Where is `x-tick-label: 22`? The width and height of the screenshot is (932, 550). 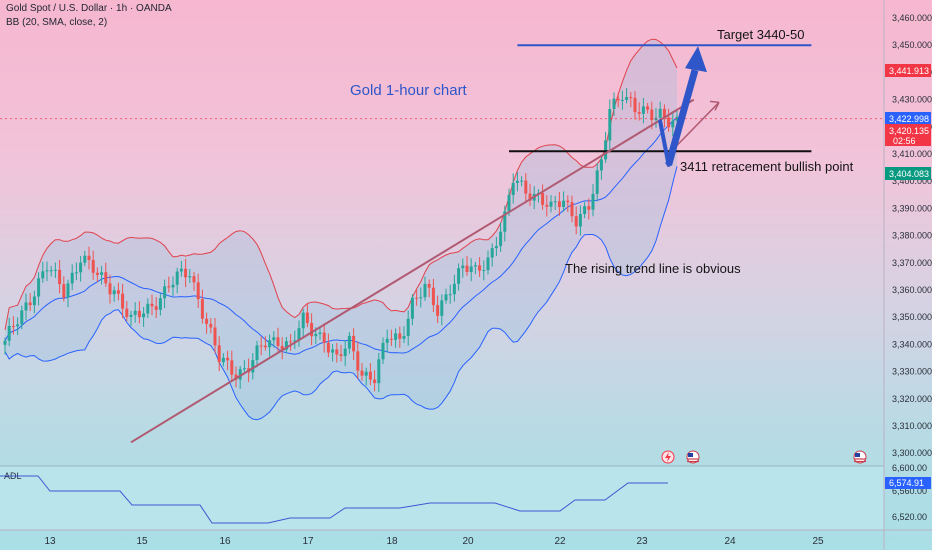 x-tick-label: 22 is located at coordinates (560, 541).